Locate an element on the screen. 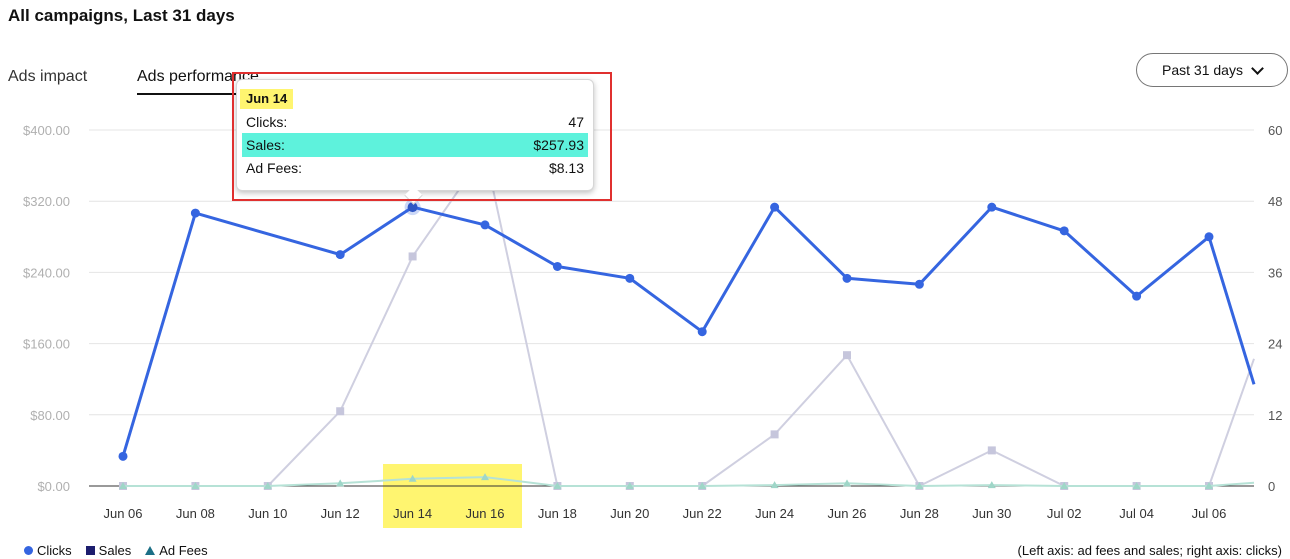 Image resolution: width=1290 pixels, height=559 pixels. legend-item-sales: Sales is located at coordinates (108, 550).